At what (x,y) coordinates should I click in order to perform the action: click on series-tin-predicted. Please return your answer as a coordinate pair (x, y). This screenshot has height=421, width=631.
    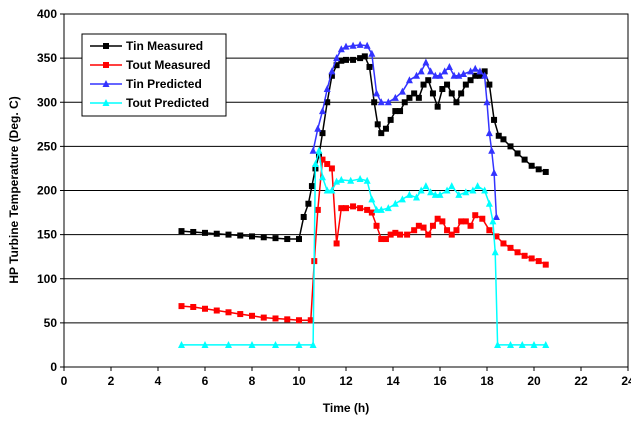
    Looking at the image, I should click on (404, 130).